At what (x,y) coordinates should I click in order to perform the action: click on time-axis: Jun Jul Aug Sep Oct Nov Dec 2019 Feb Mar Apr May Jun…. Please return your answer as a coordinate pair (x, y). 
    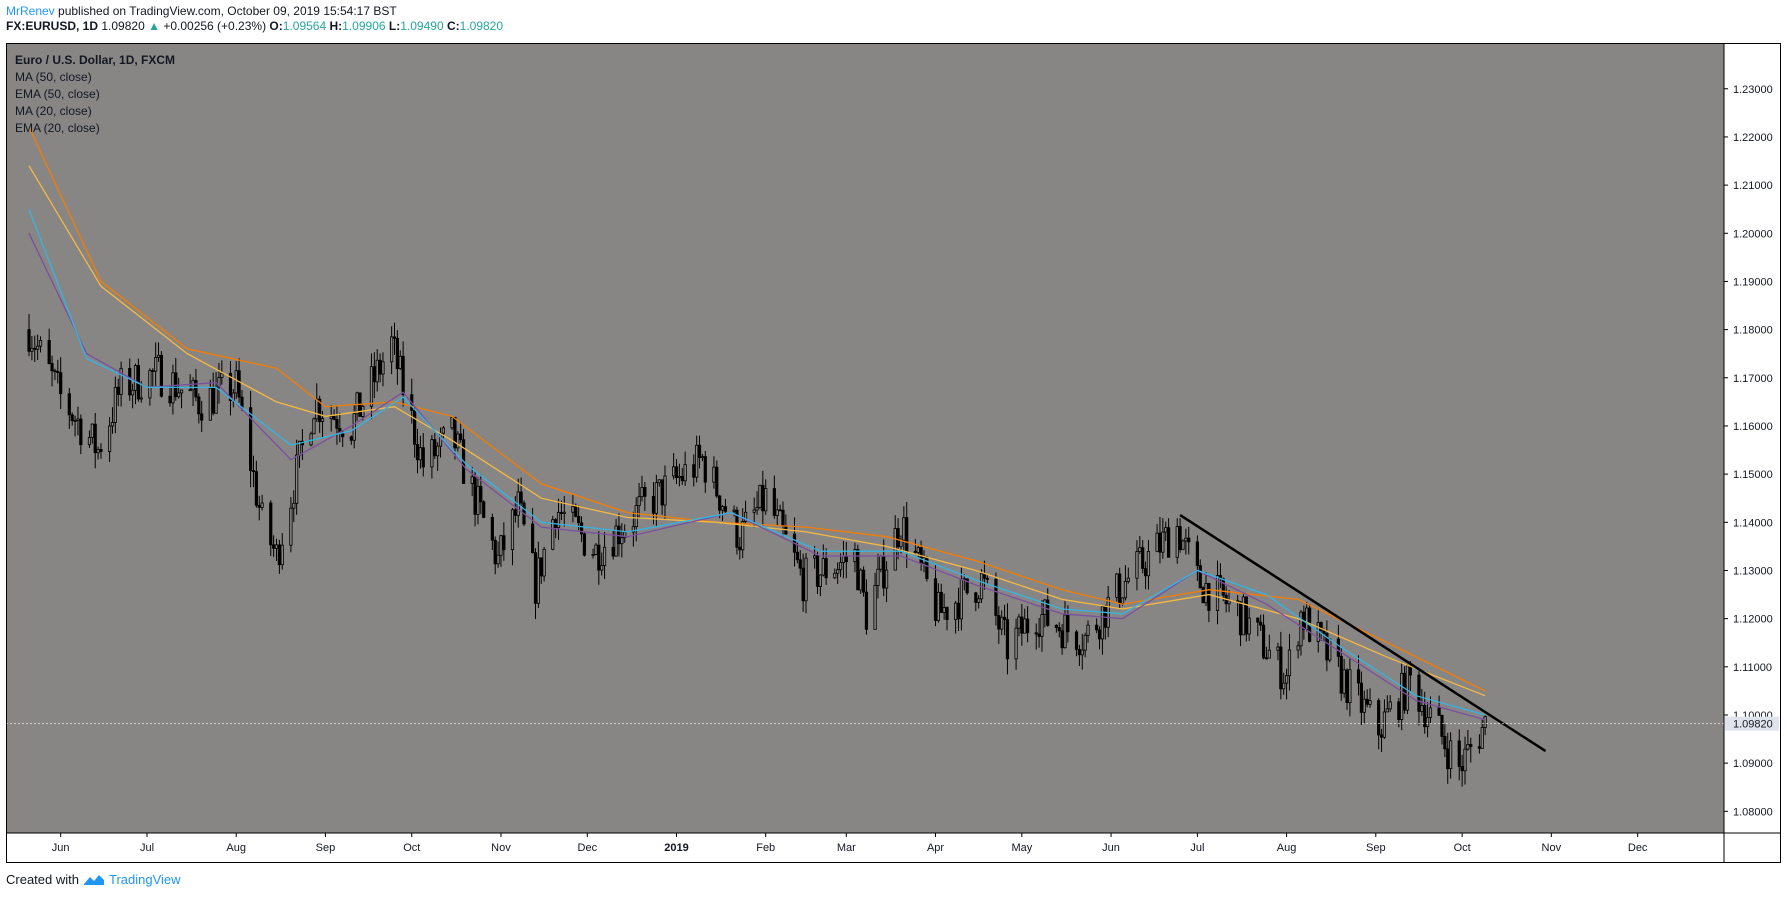
    Looking at the image, I should click on (850, 843).